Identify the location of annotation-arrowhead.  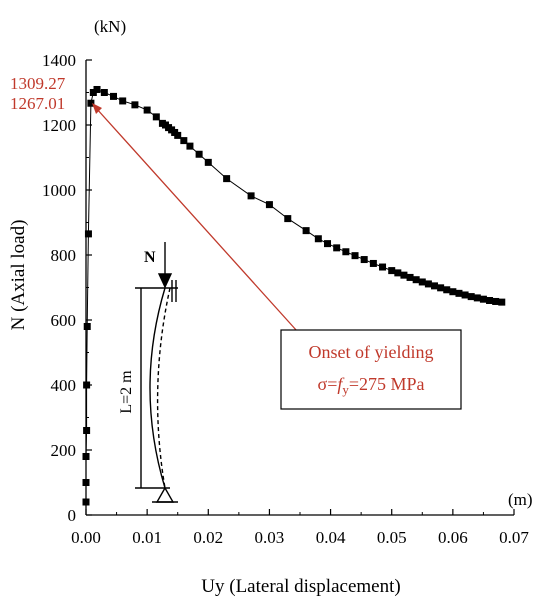
(97, 108).